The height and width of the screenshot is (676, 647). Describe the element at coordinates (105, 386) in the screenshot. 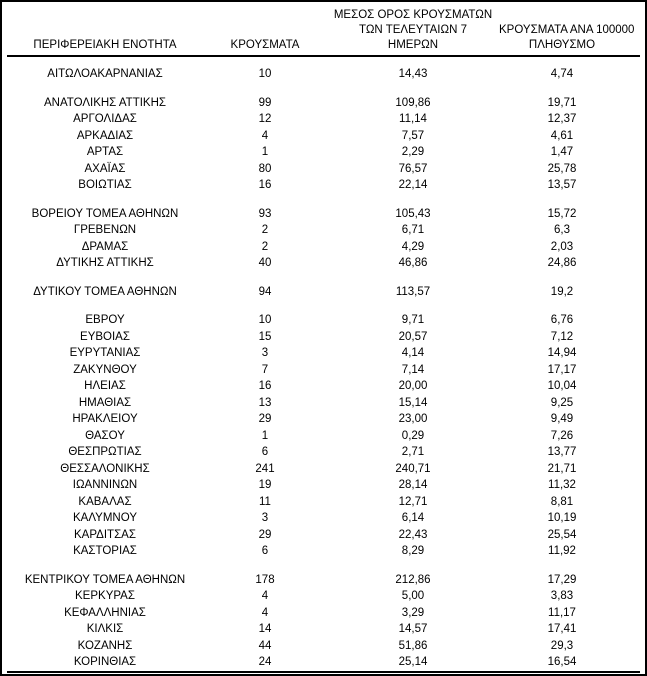

I see `cell-region: ΗΛΕΙΑΣ` at that location.